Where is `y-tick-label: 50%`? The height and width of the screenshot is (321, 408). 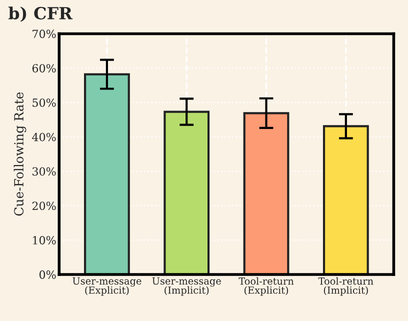
y-tick-label: 50% is located at coordinates (44, 102).